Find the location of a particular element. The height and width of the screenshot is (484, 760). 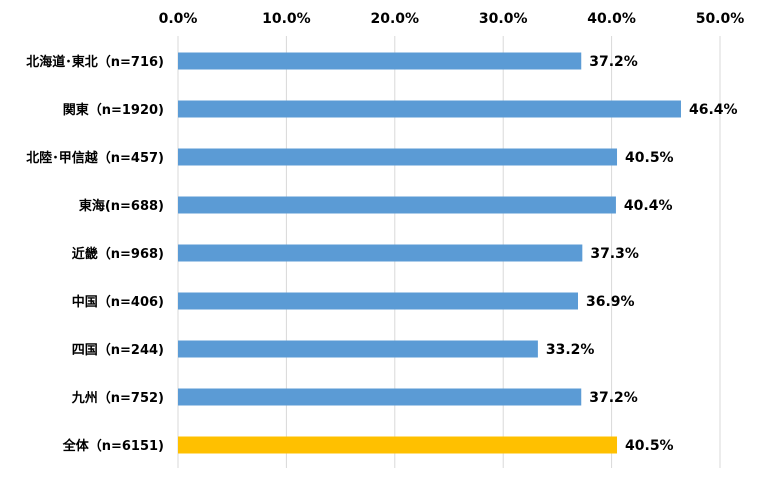

category-label: 近畿（n=968) is located at coordinates (118, 254).